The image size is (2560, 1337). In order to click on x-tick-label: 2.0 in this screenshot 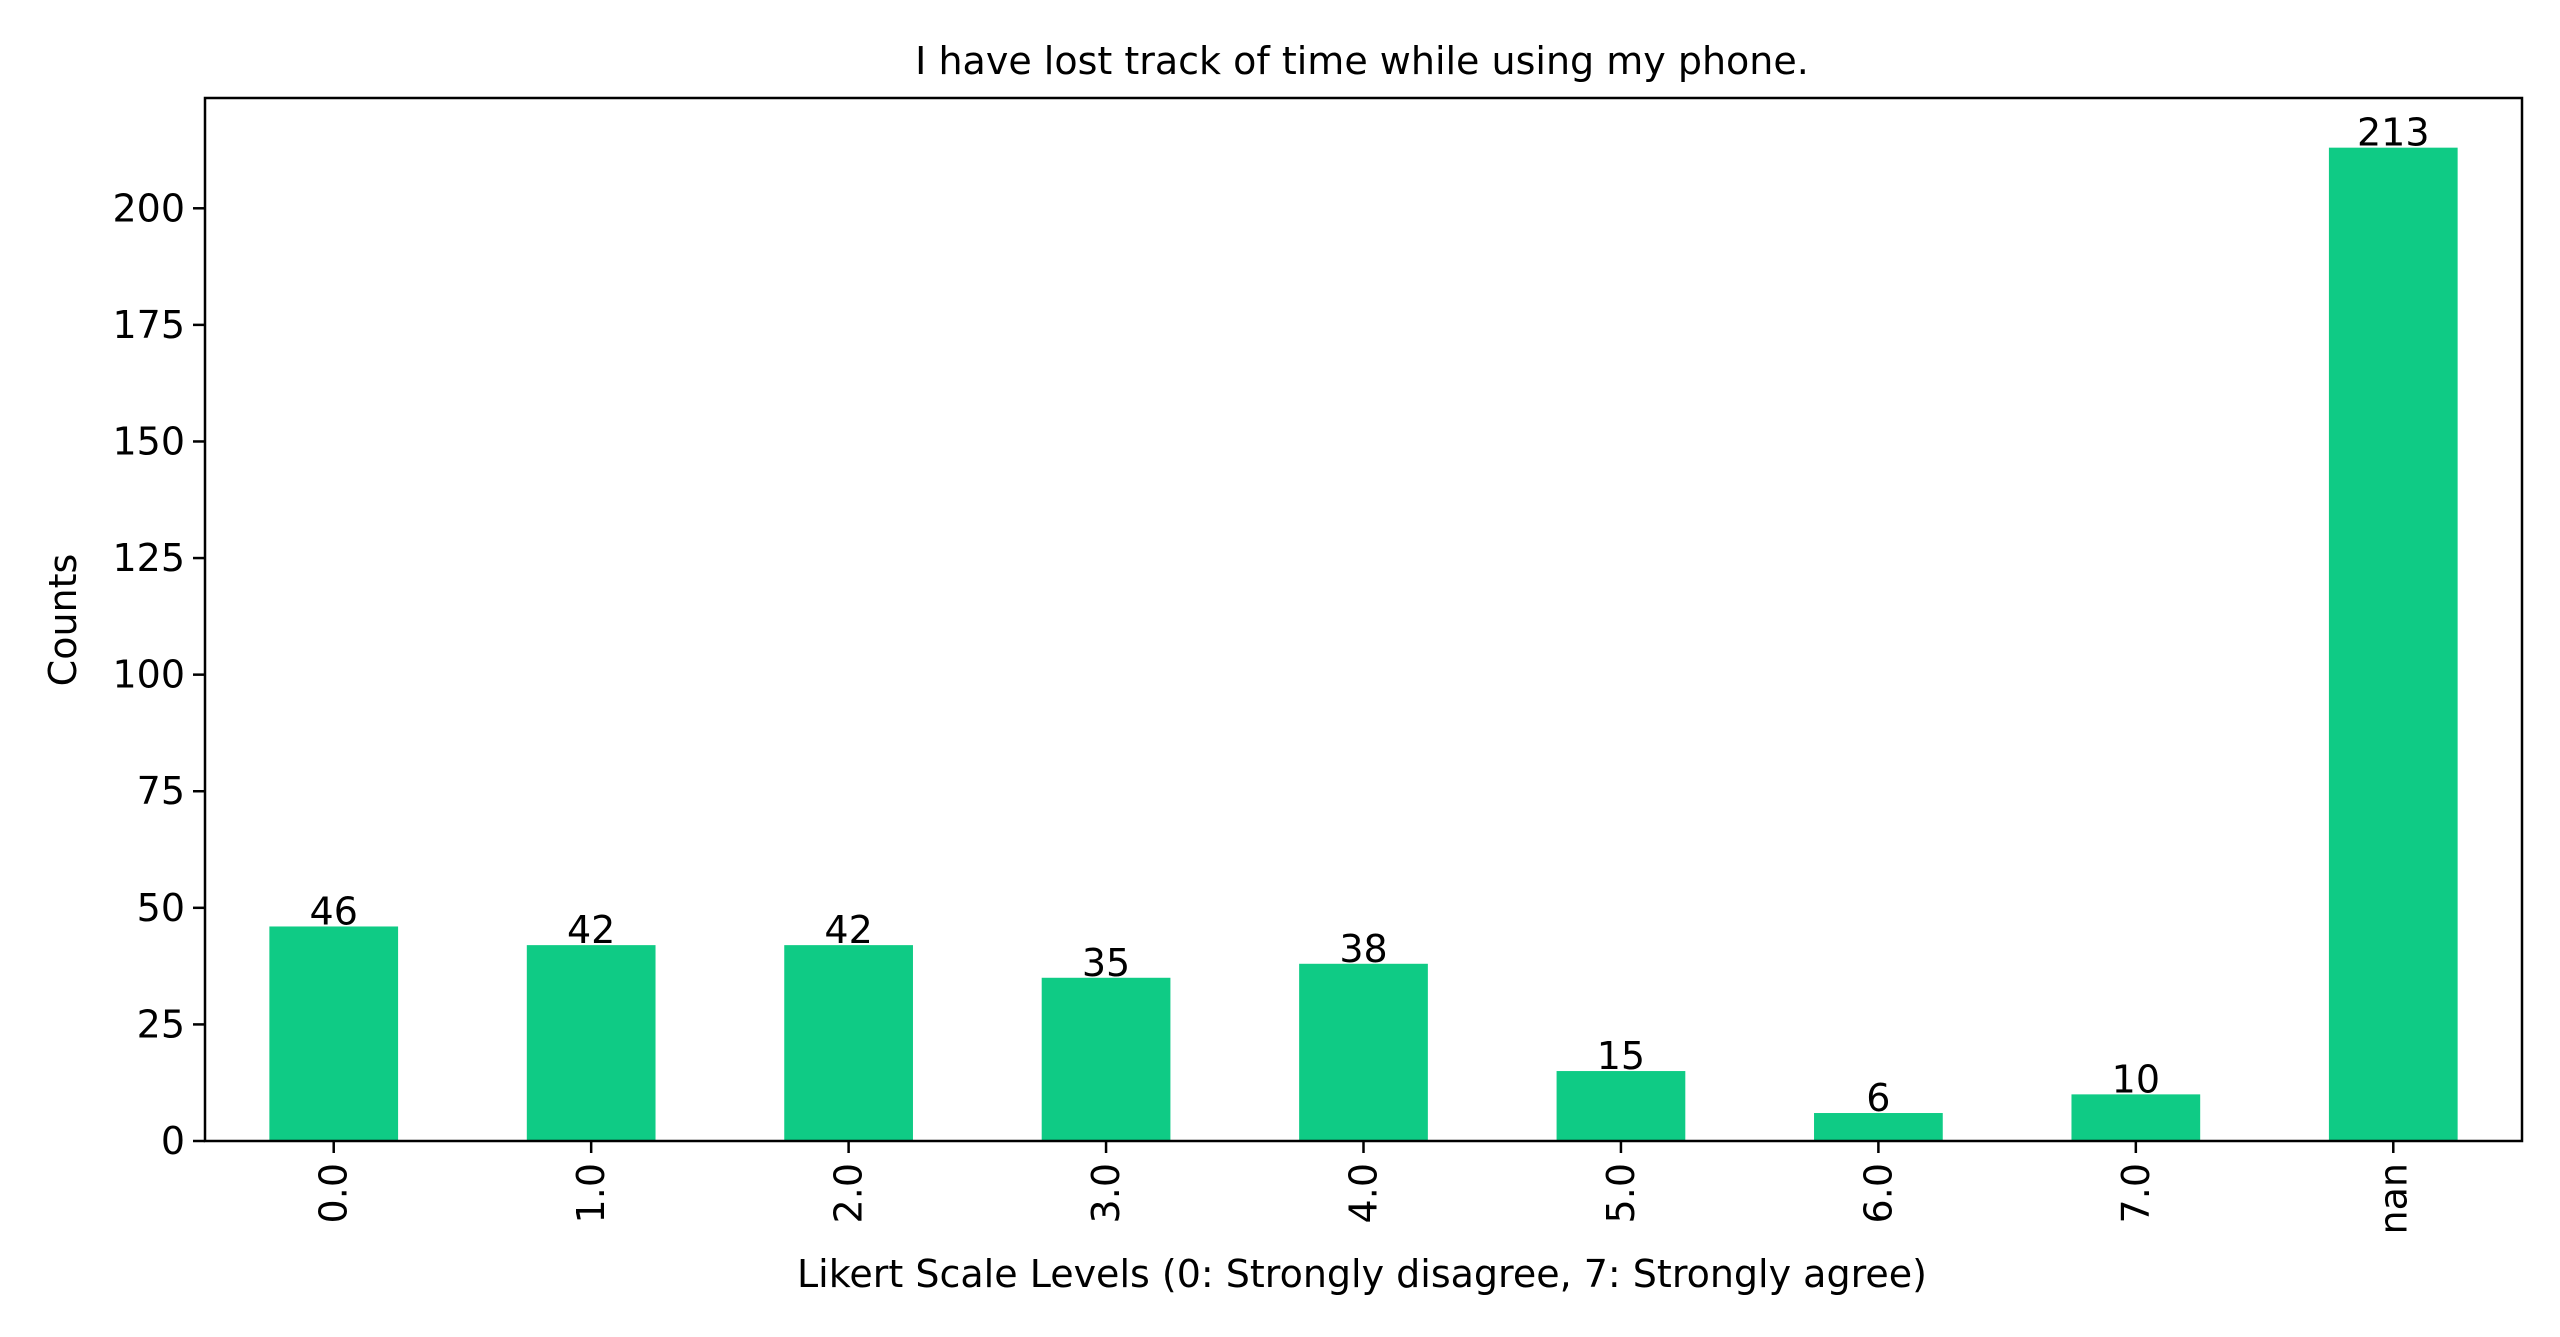, I will do `click(849, 1193)`.